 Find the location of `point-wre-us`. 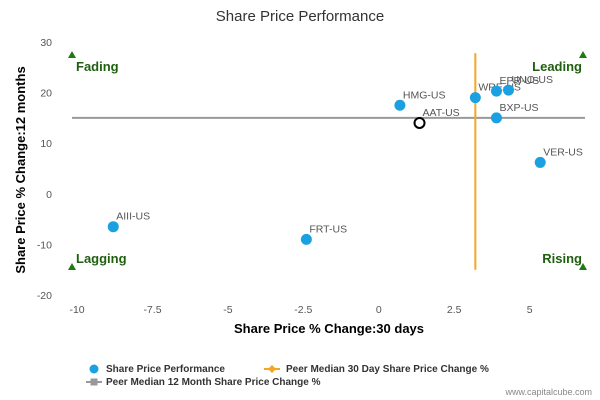

point-wre-us is located at coordinates (475, 98).